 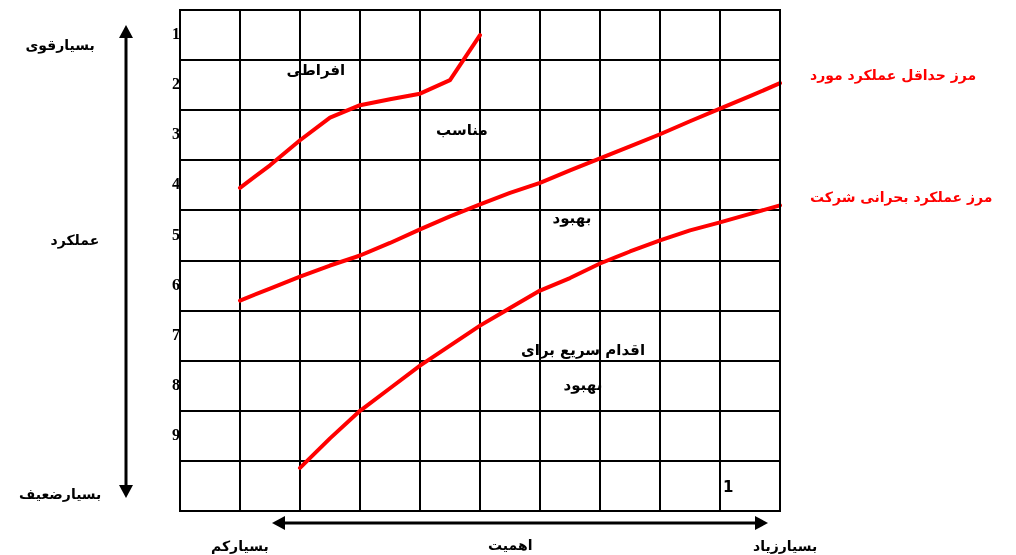 What do you see at coordinates (572, 218) in the screenshot?
I see `annotation: بهبود` at bounding box center [572, 218].